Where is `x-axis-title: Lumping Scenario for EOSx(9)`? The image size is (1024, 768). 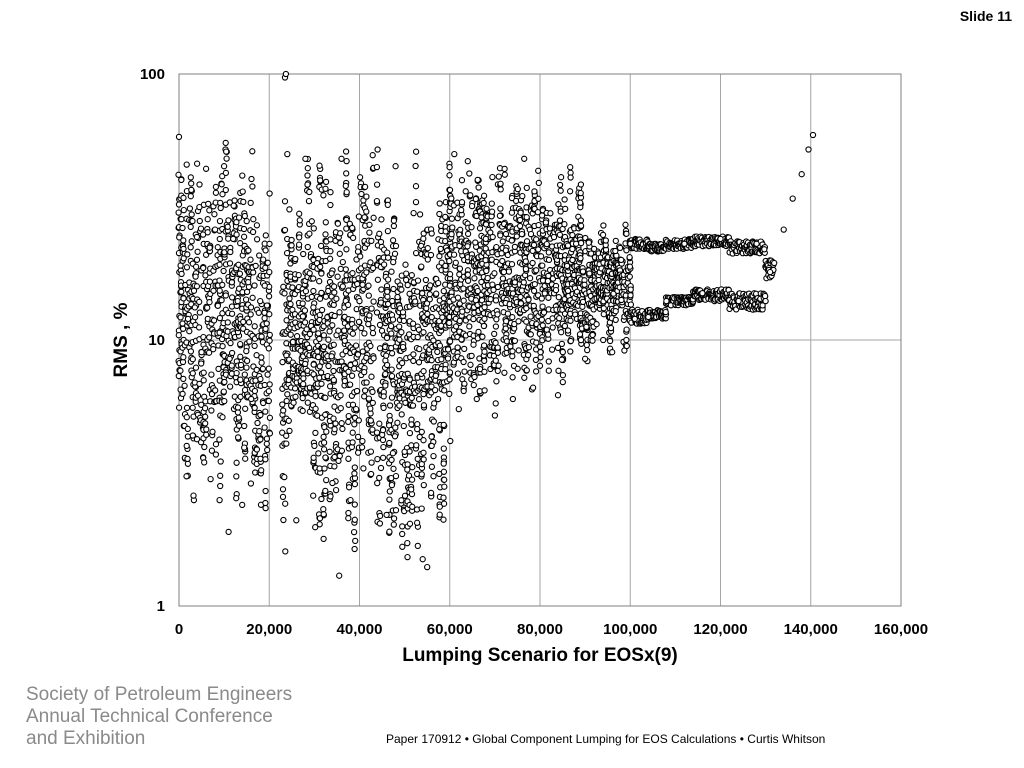 x-axis-title: Lumping Scenario for EOSx(9) is located at coordinates (540, 655).